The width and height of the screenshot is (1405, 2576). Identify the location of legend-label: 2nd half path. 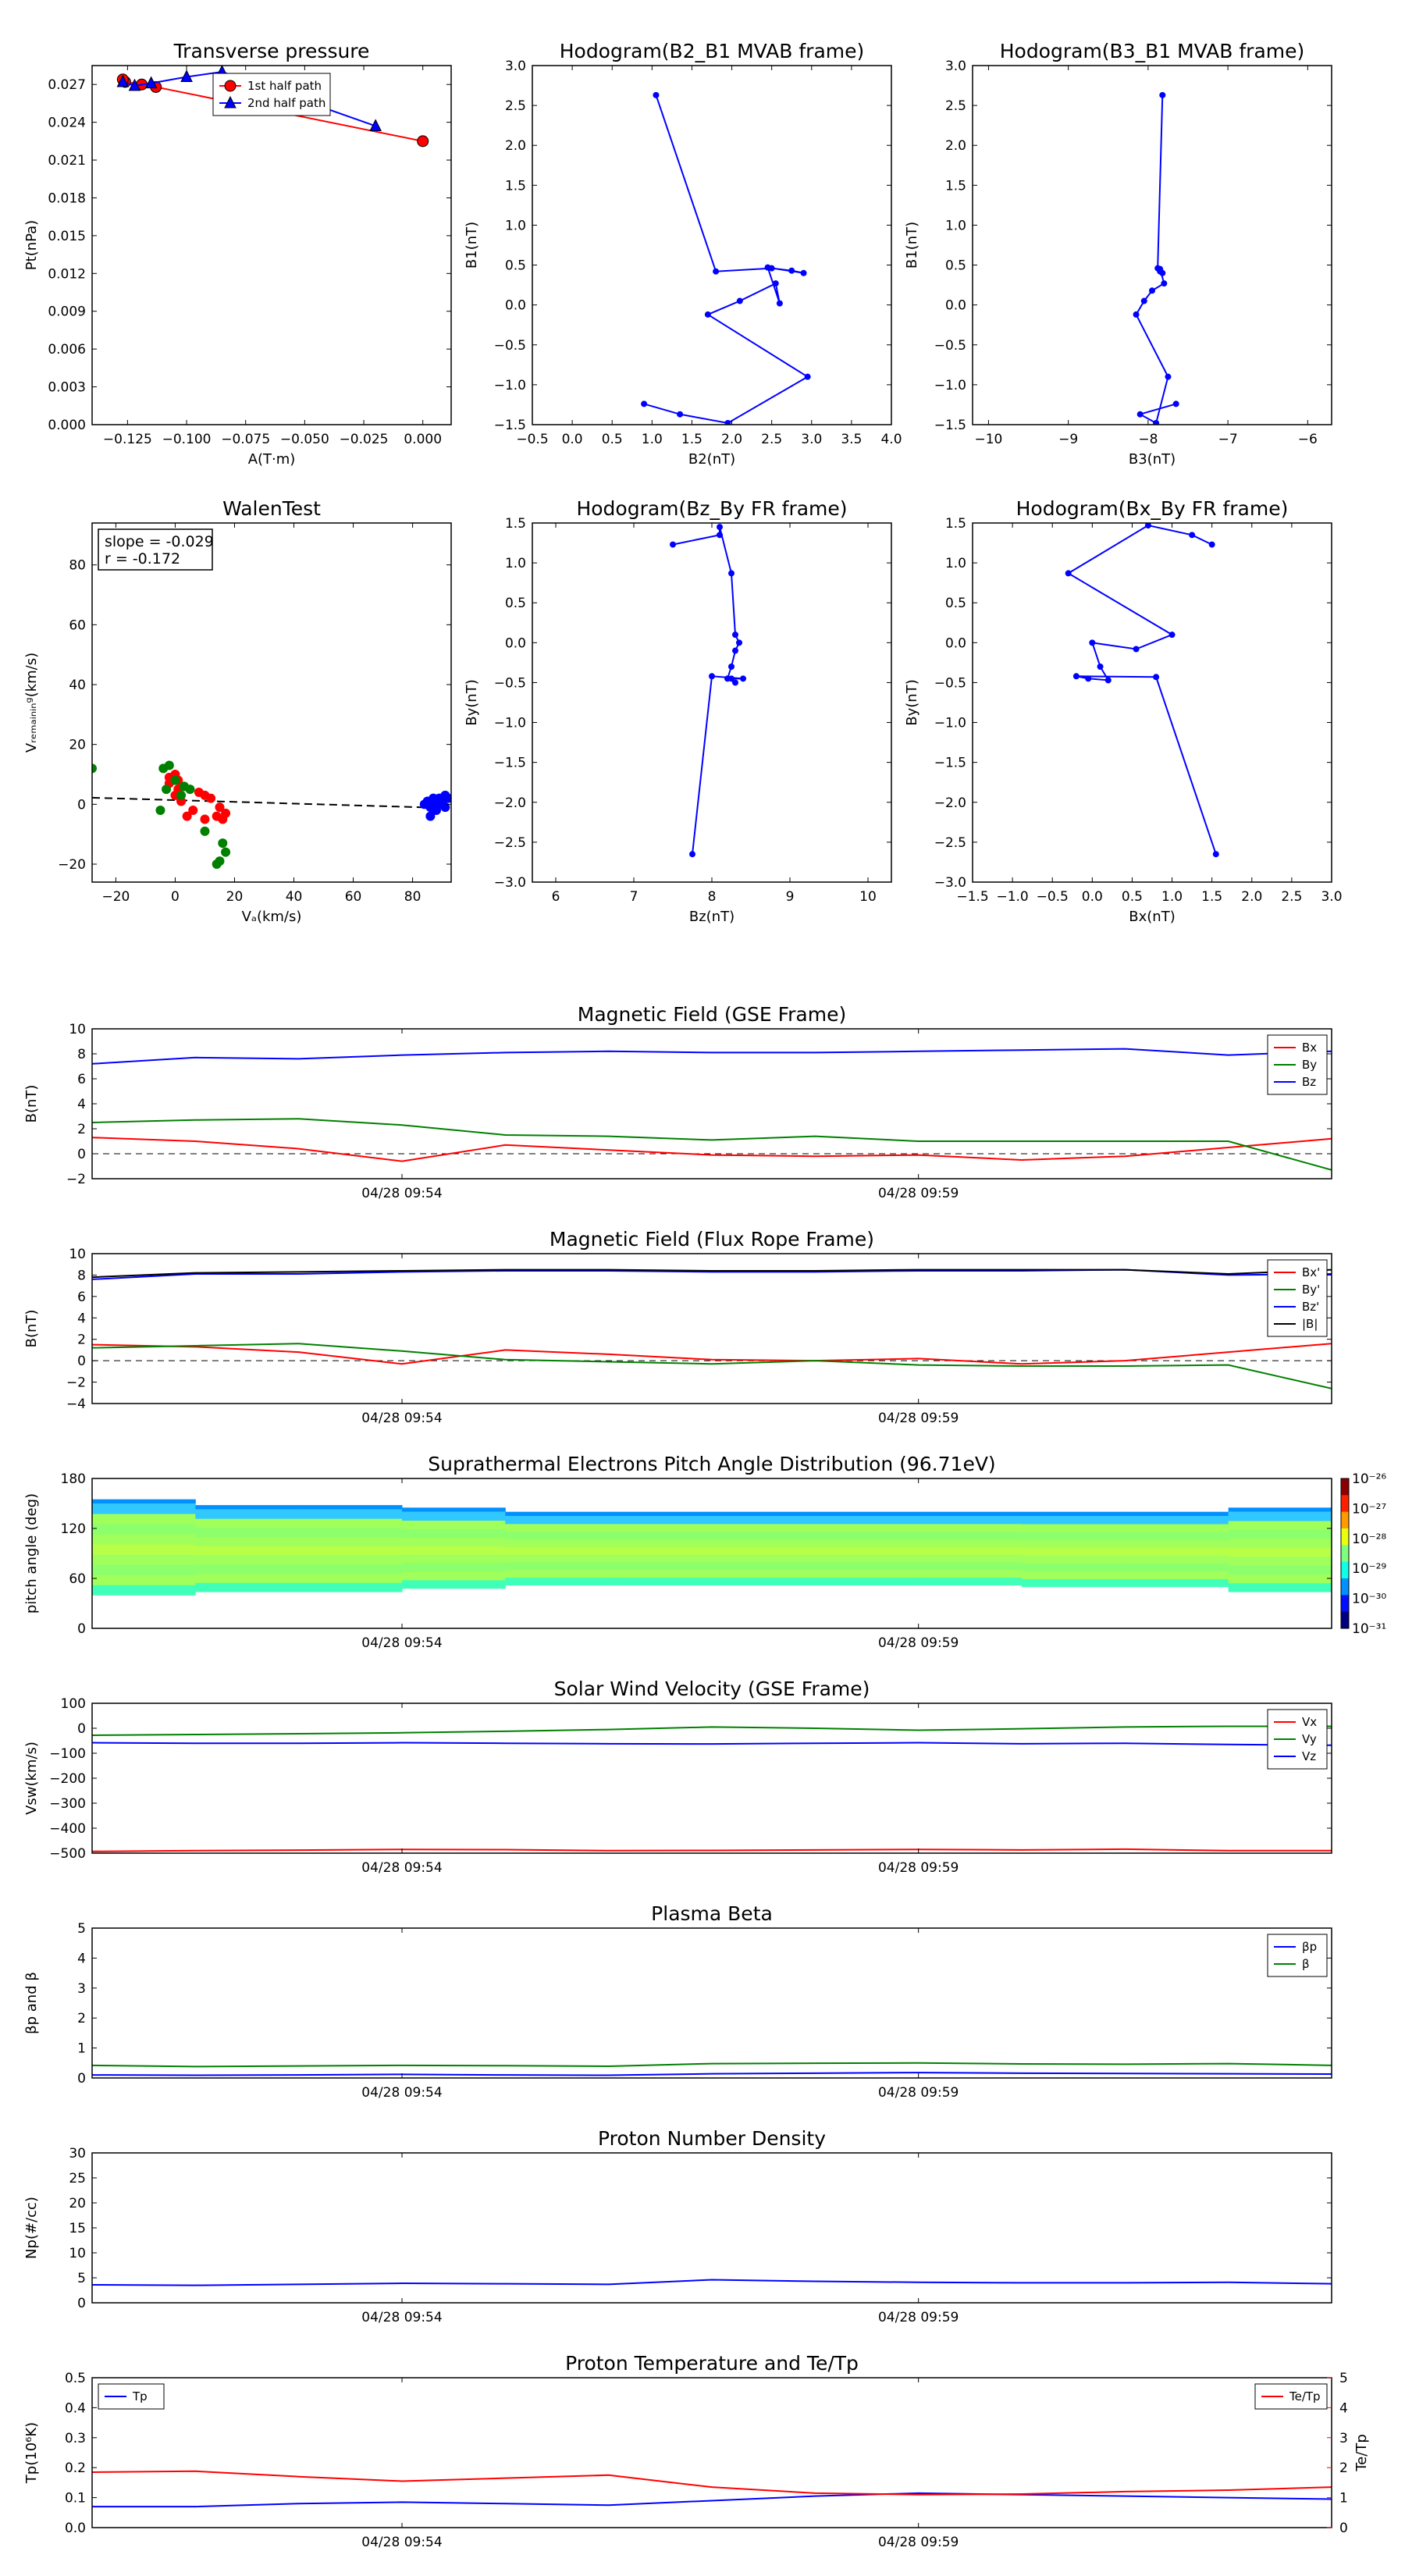
(286, 103).